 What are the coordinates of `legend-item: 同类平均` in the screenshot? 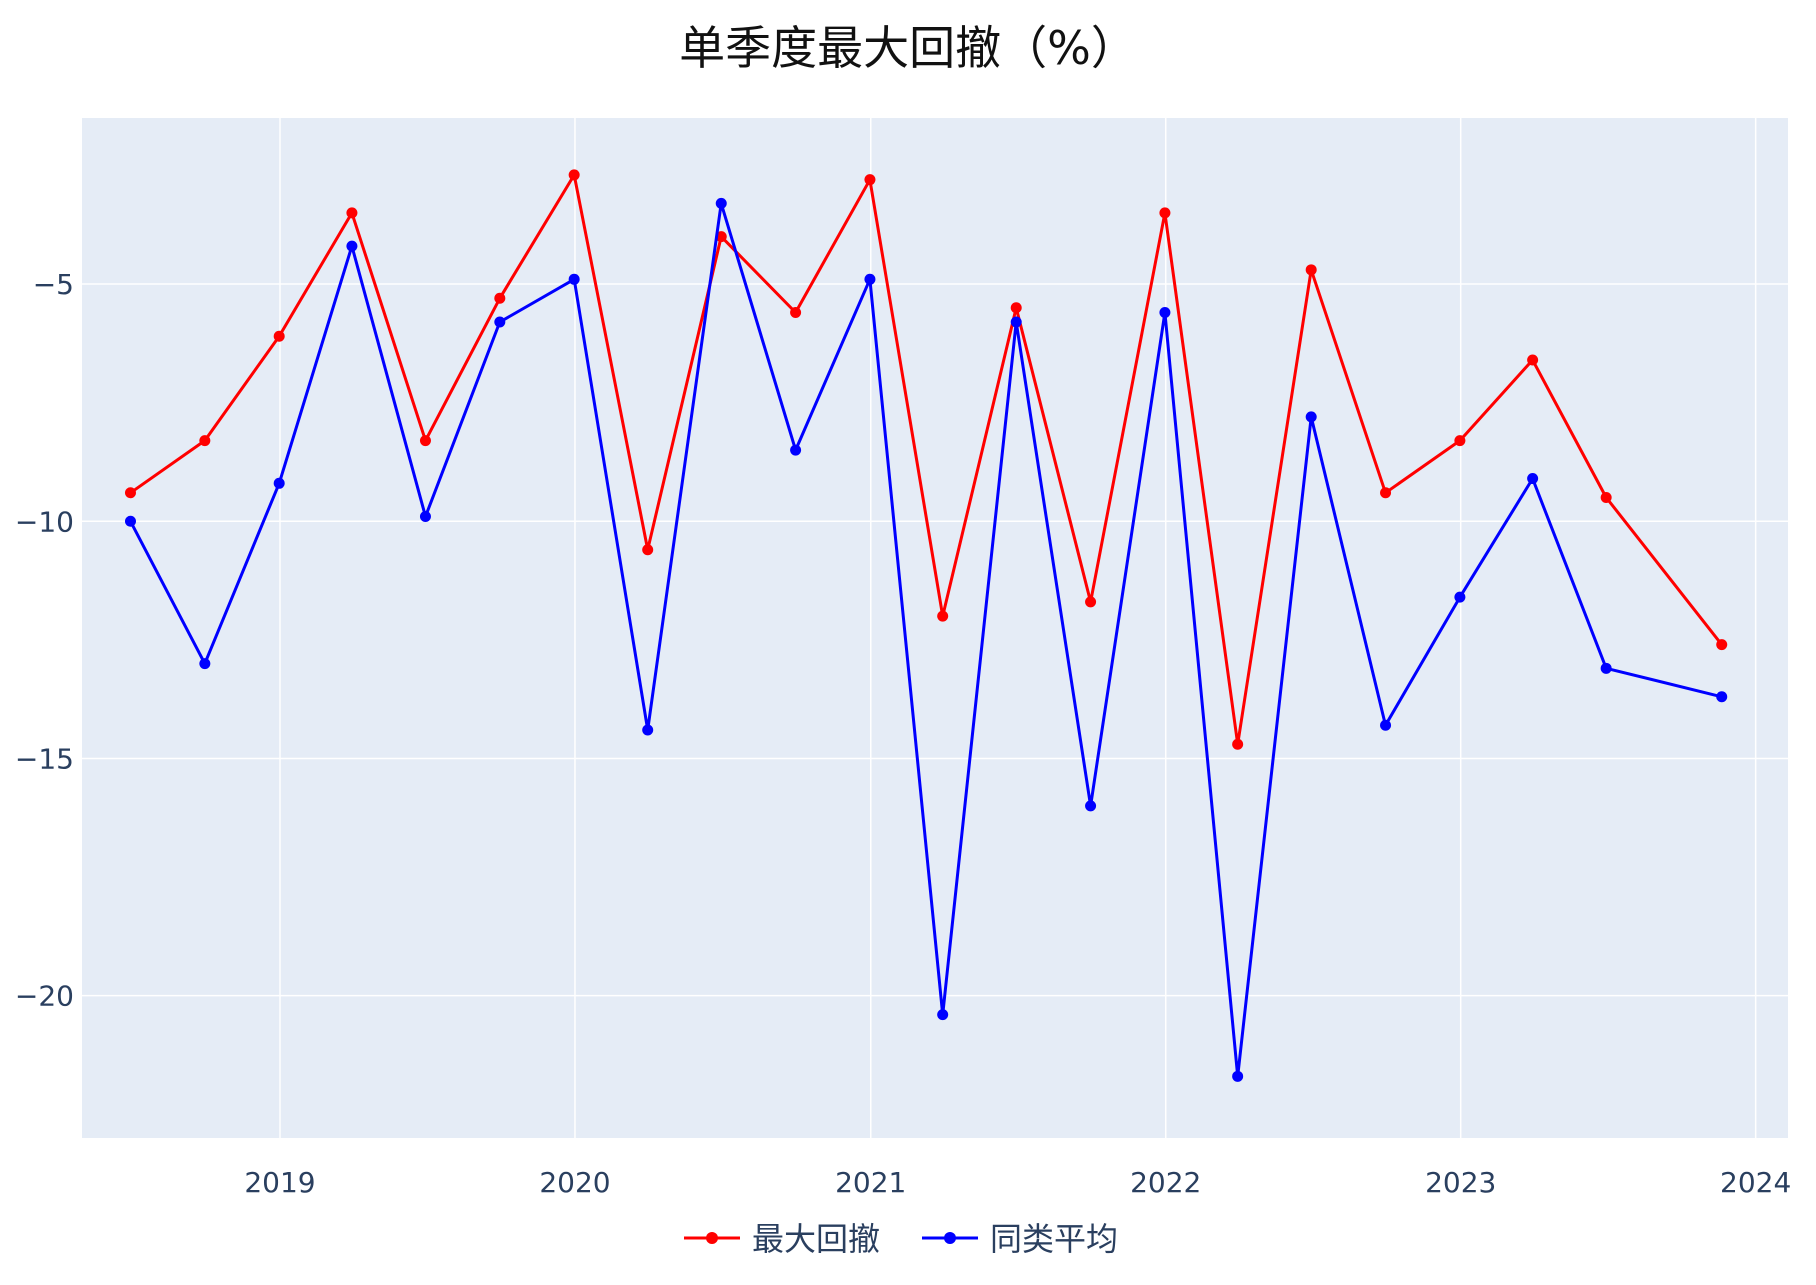 It's located at (1020, 1239).